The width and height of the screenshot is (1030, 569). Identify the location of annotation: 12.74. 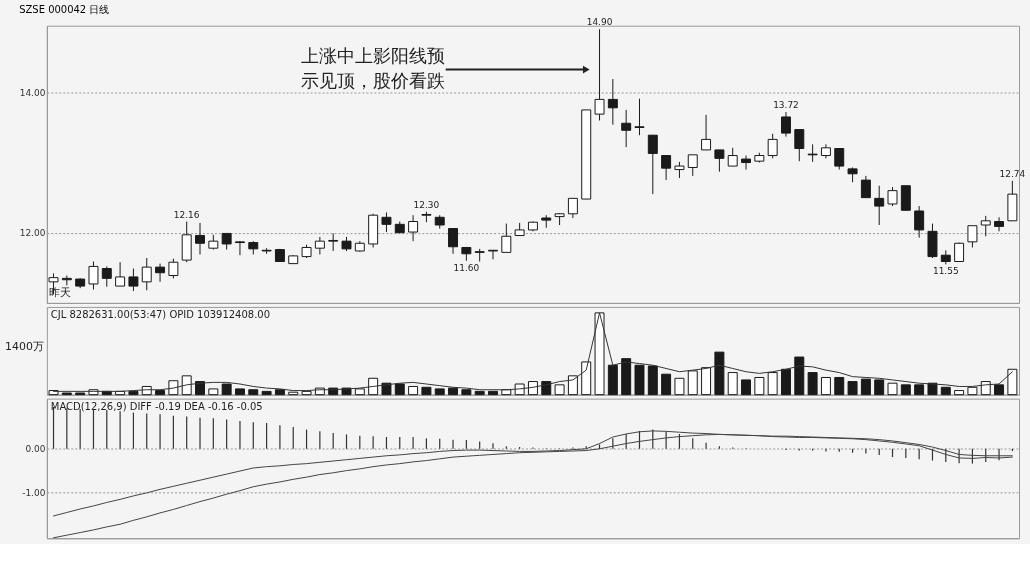
(1012, 173).